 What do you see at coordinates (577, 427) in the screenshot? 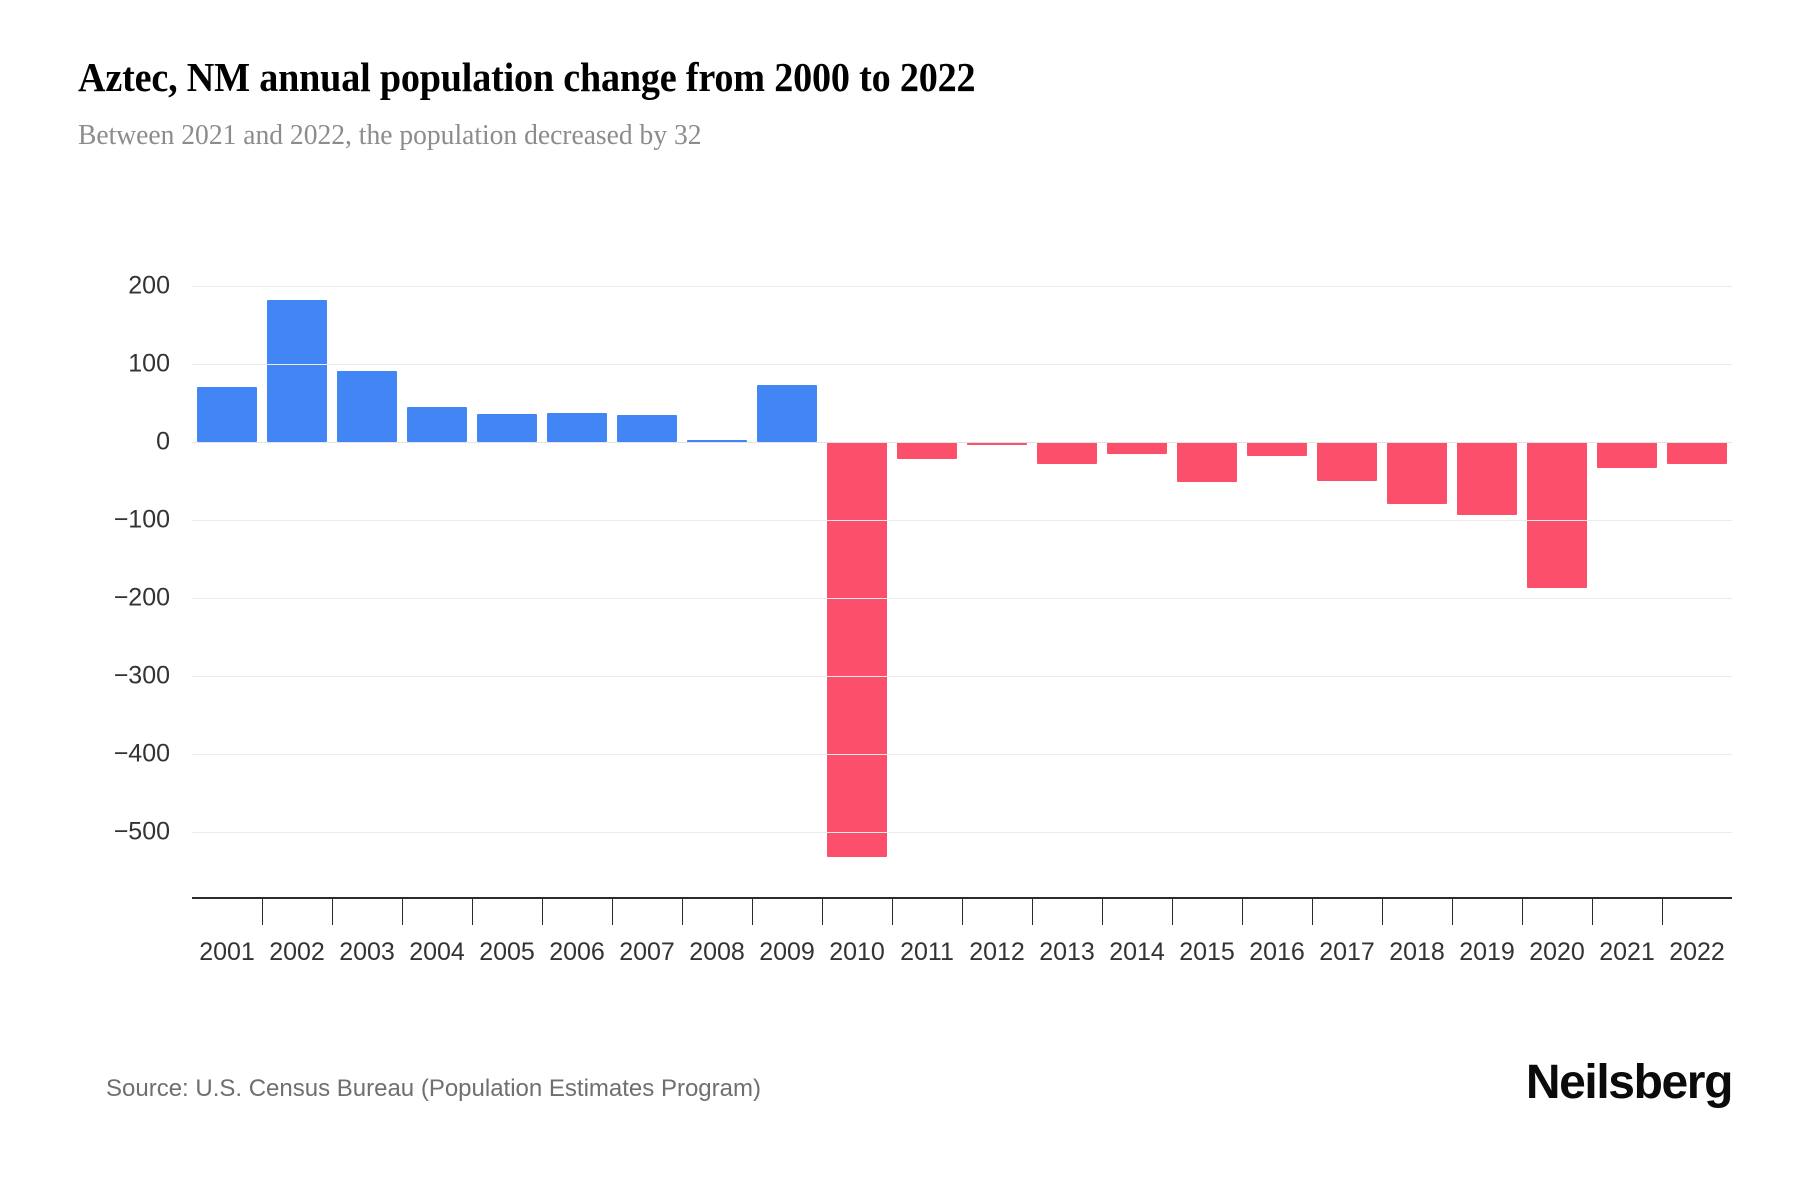
I see `bar-2006` at bounding box center [577, 427].